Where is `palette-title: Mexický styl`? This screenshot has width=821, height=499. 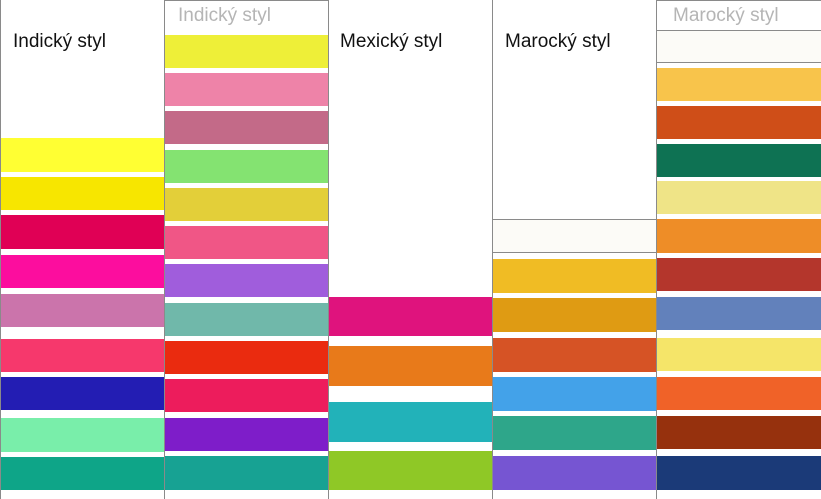
palette-title: Mexický styl is located at coordinates (391, 41).